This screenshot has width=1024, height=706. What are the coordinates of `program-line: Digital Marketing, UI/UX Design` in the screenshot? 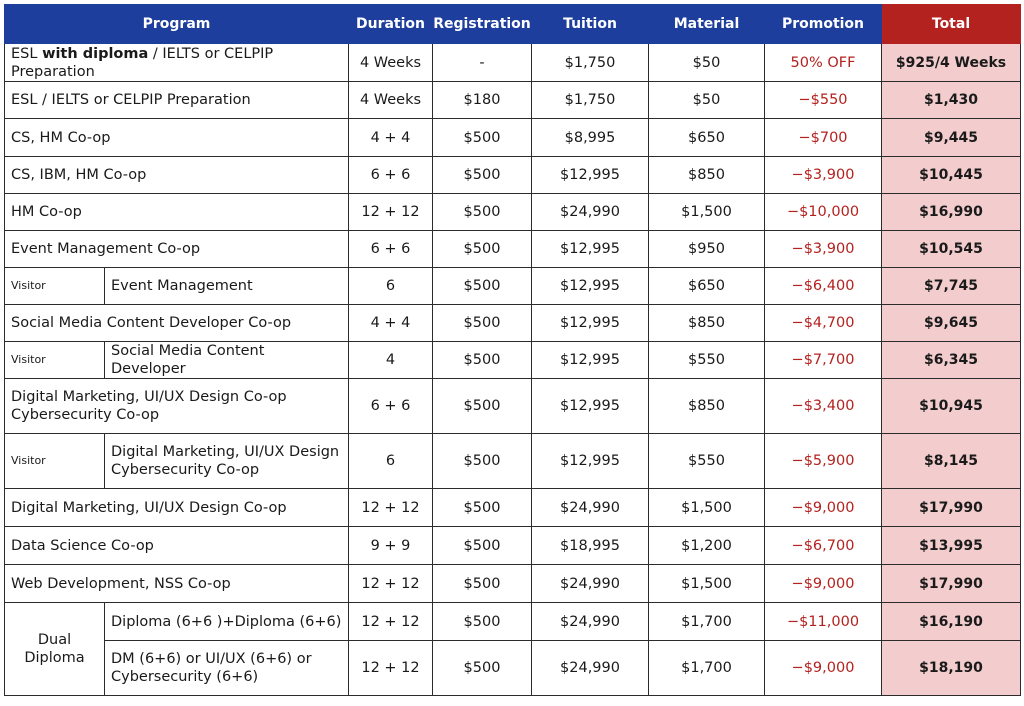 It's located at (225, 452).